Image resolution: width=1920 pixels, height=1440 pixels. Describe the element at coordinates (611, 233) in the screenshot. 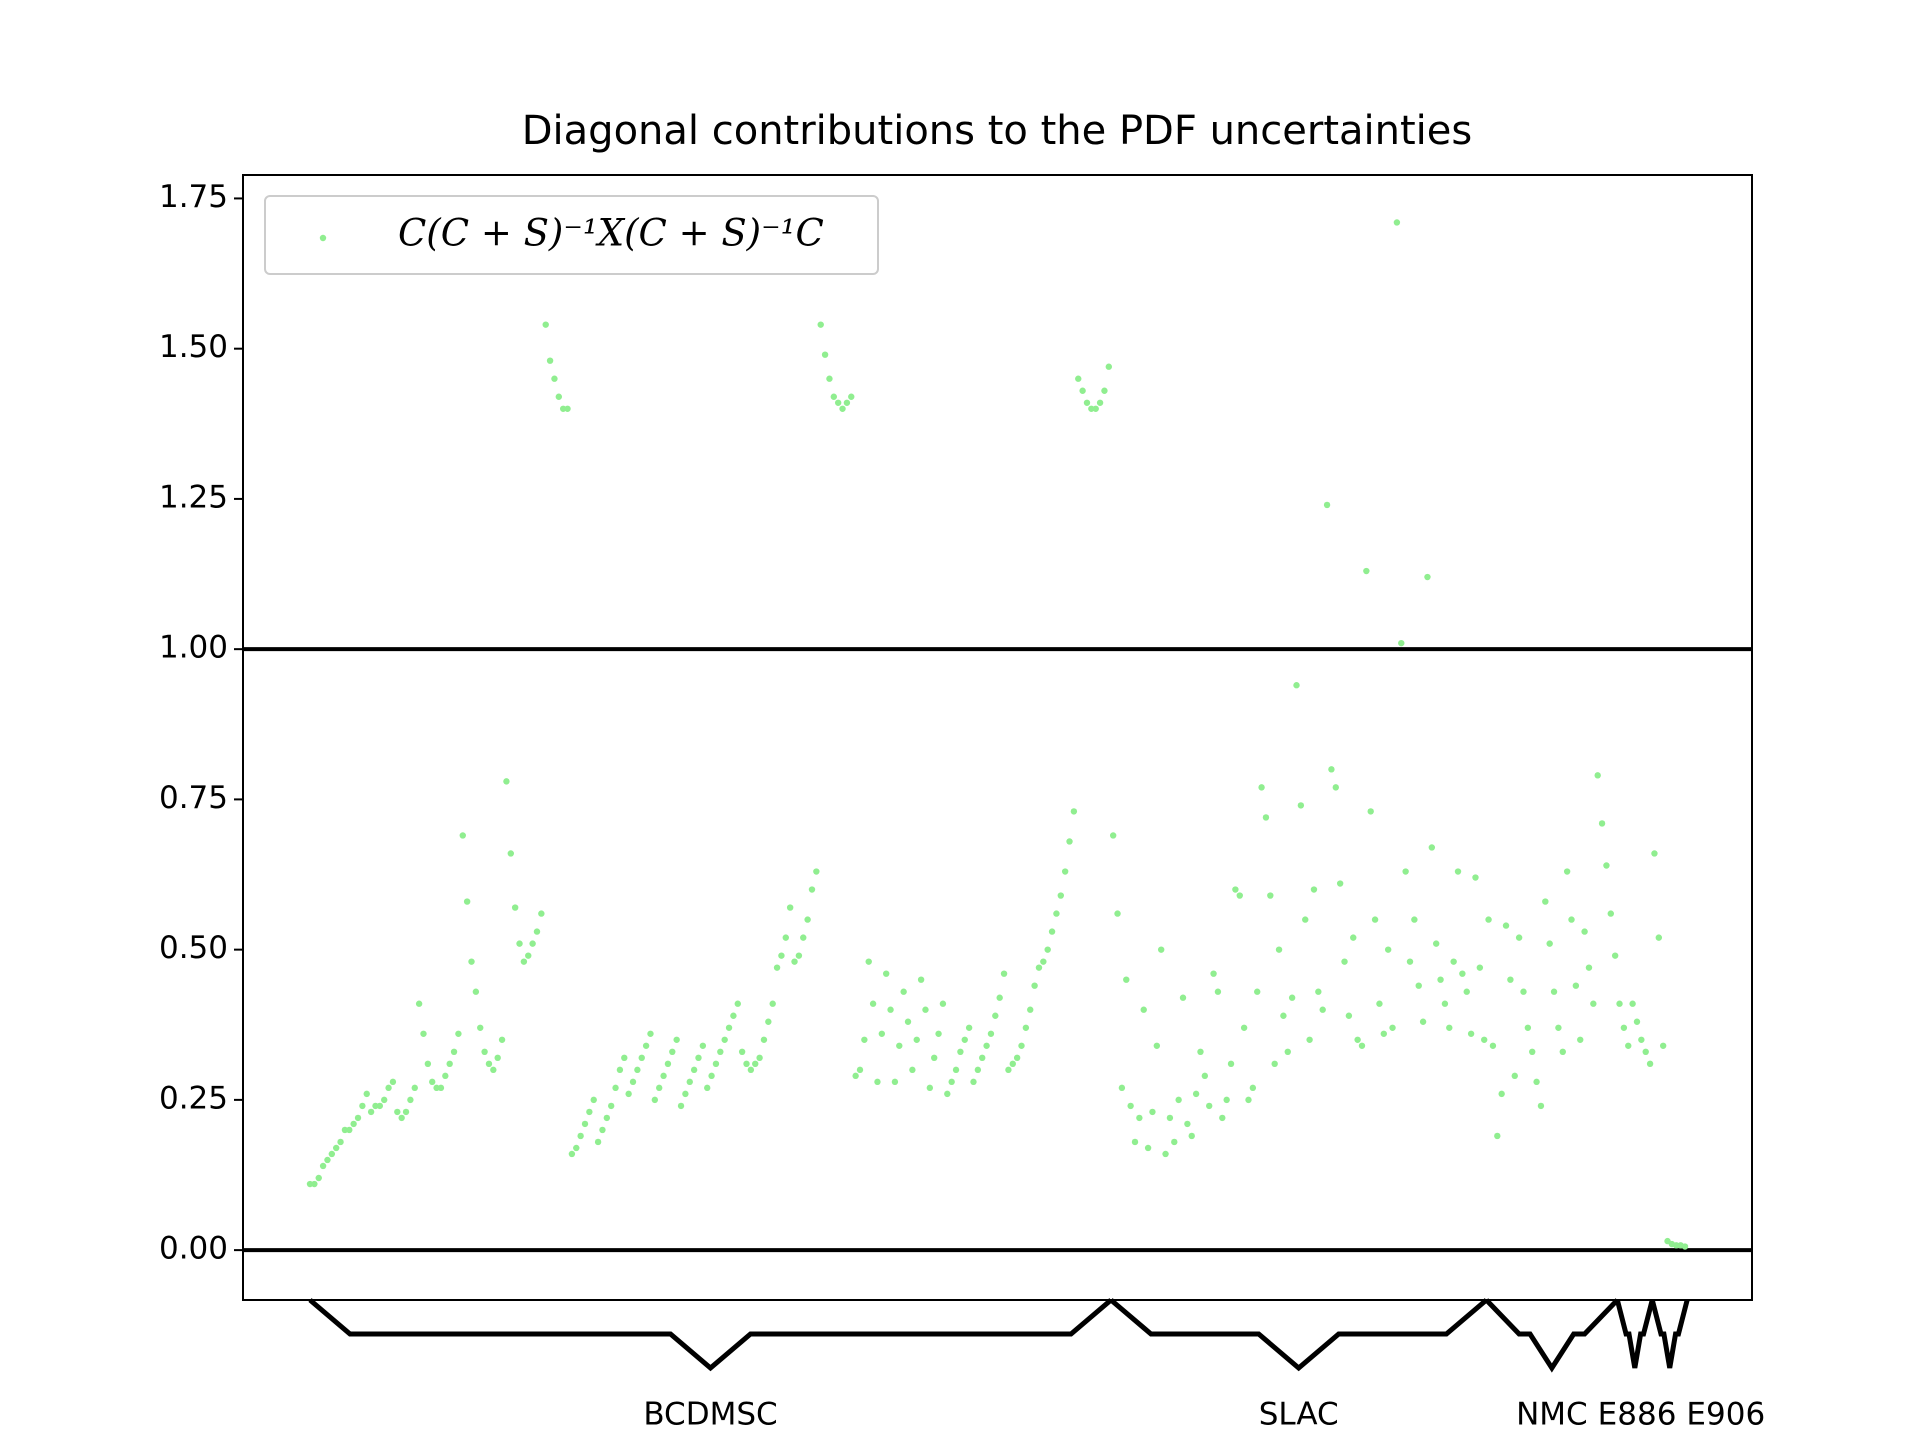

I see `legend-label: C(C + S)⁻¹X(C + S)⁻¹C` at that location.